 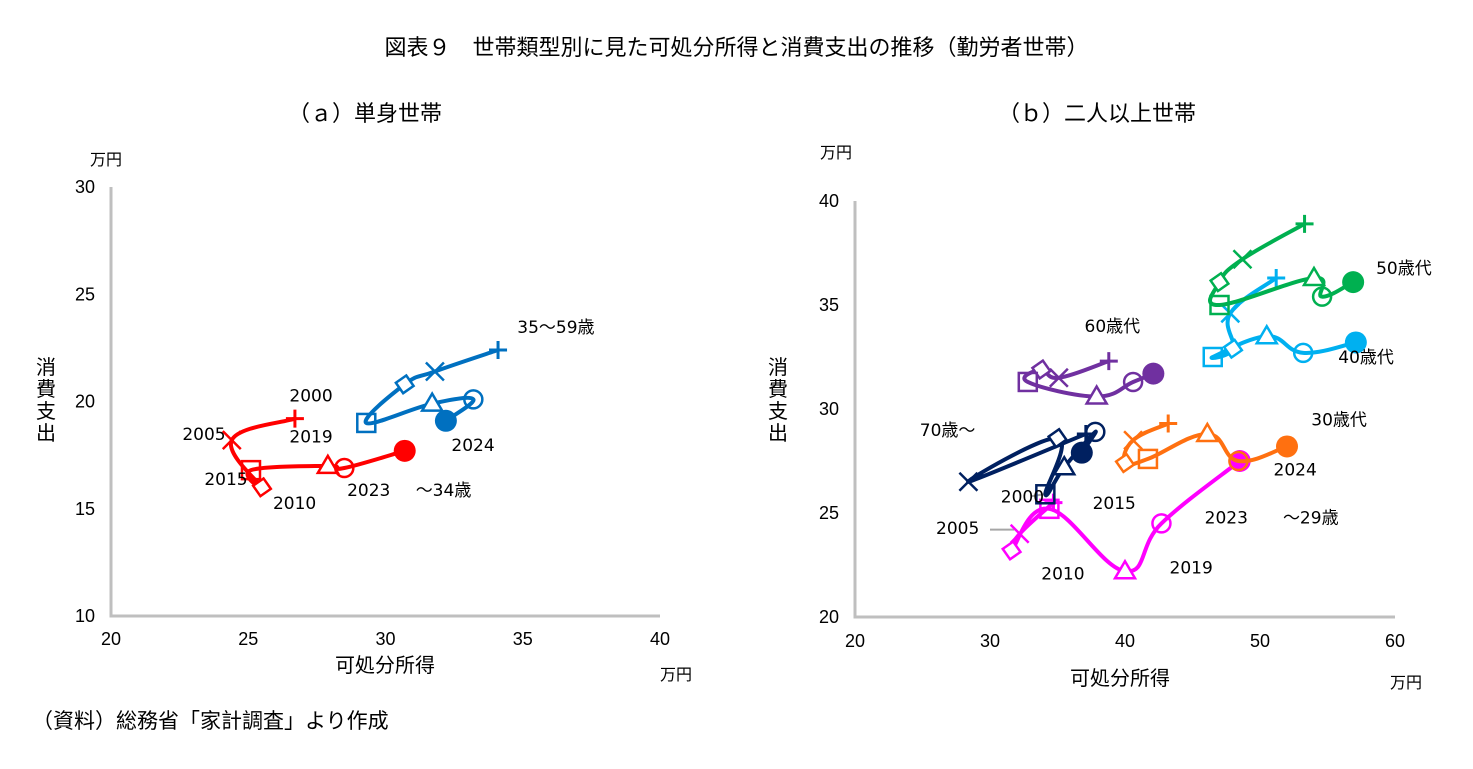 What do you see at coordinates (1191, 568) in the screenshot?
I see `data-annotation: 2019` at bounding box center [1191, 568].